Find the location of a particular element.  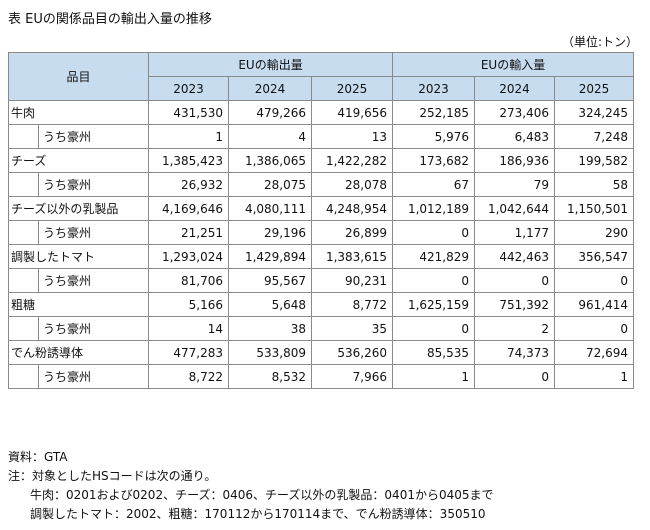

value-cell: 199,582 is located at coordinates (594, 160).